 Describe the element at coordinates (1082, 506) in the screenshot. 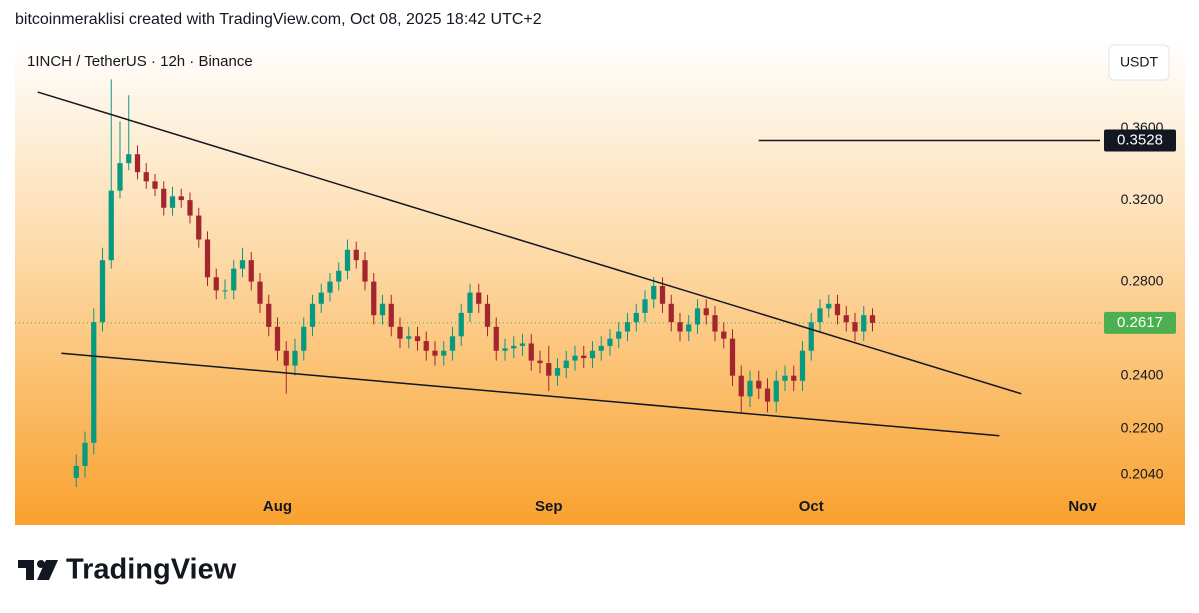

I see `x-tick-label: Nov` at that location.